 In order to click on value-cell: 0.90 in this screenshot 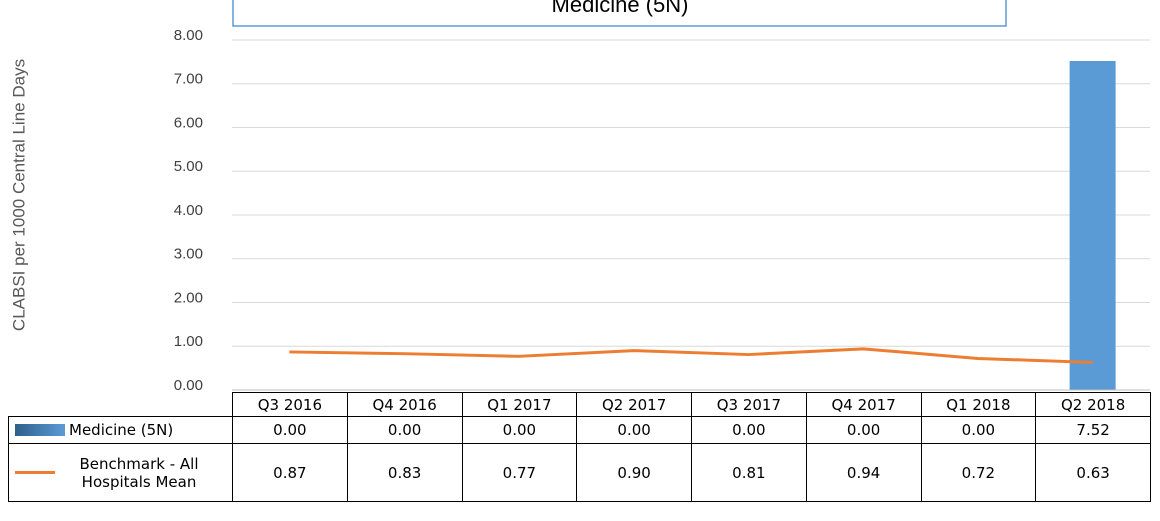, I will do `click(634, 472)`.